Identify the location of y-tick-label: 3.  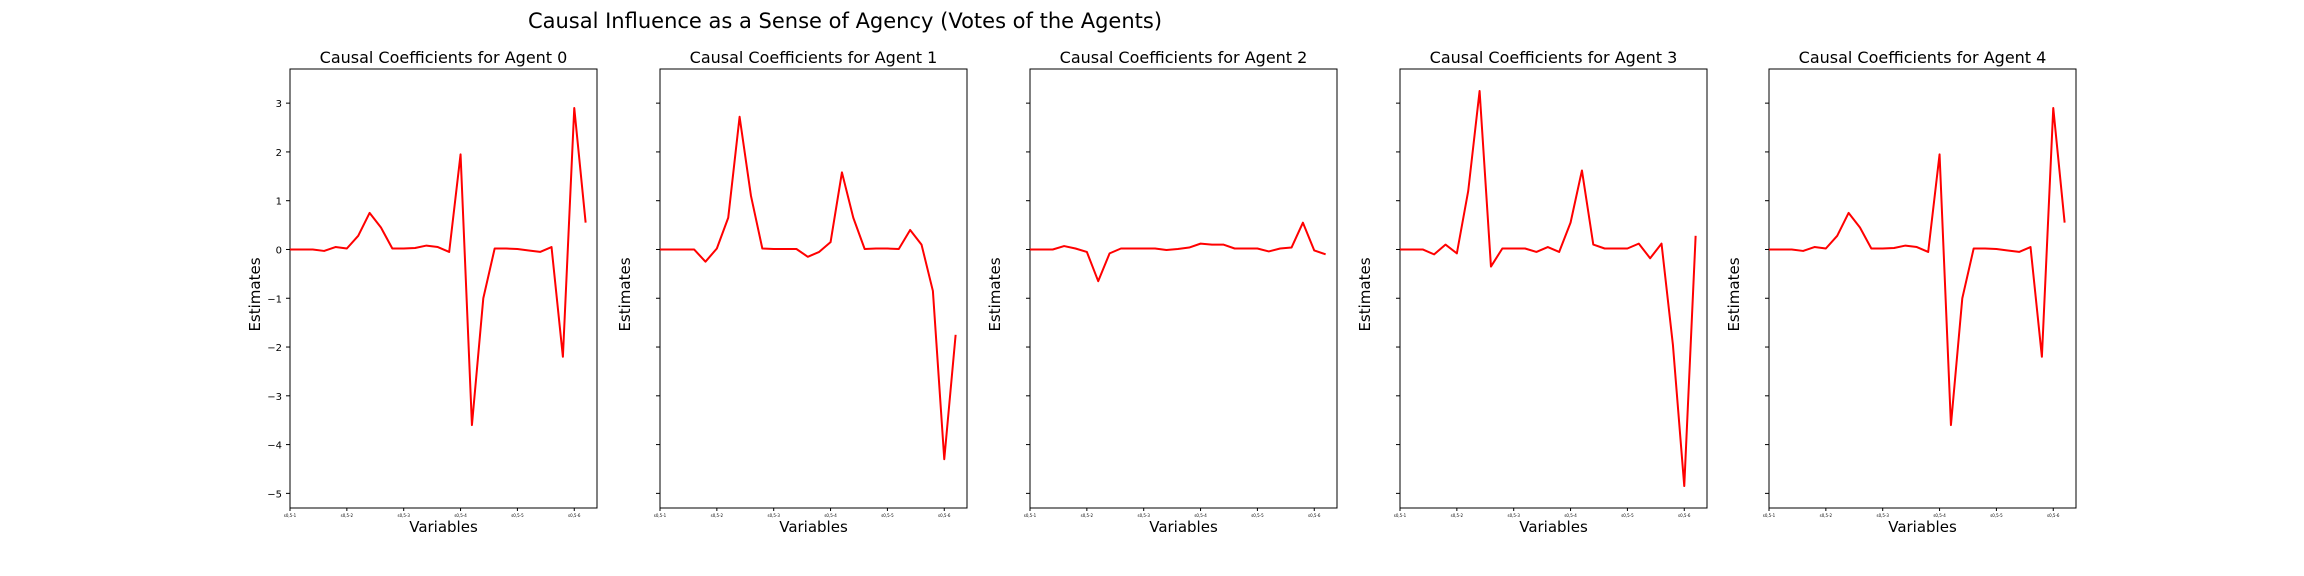
(279, 104).